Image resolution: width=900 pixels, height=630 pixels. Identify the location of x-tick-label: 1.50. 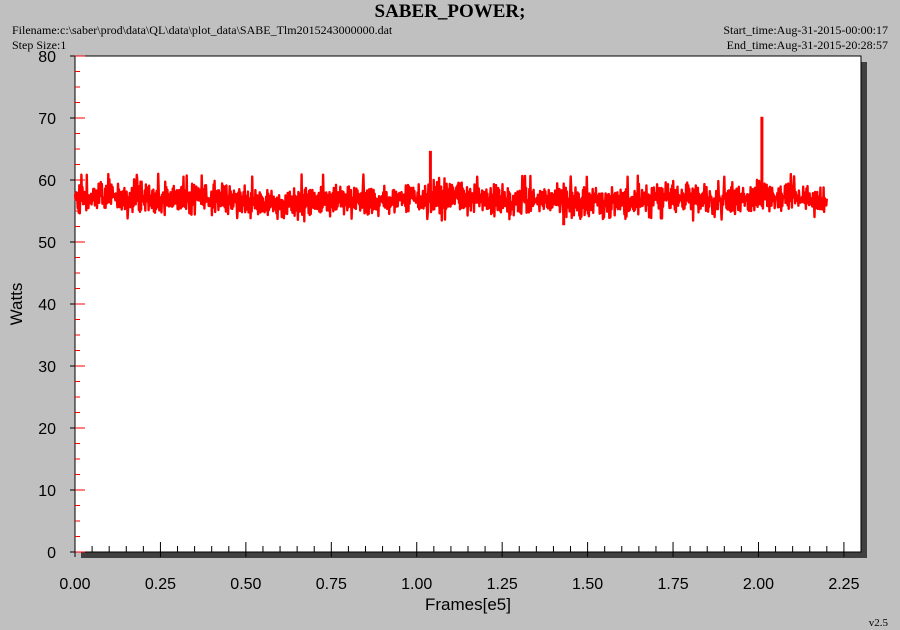
(587, 584).